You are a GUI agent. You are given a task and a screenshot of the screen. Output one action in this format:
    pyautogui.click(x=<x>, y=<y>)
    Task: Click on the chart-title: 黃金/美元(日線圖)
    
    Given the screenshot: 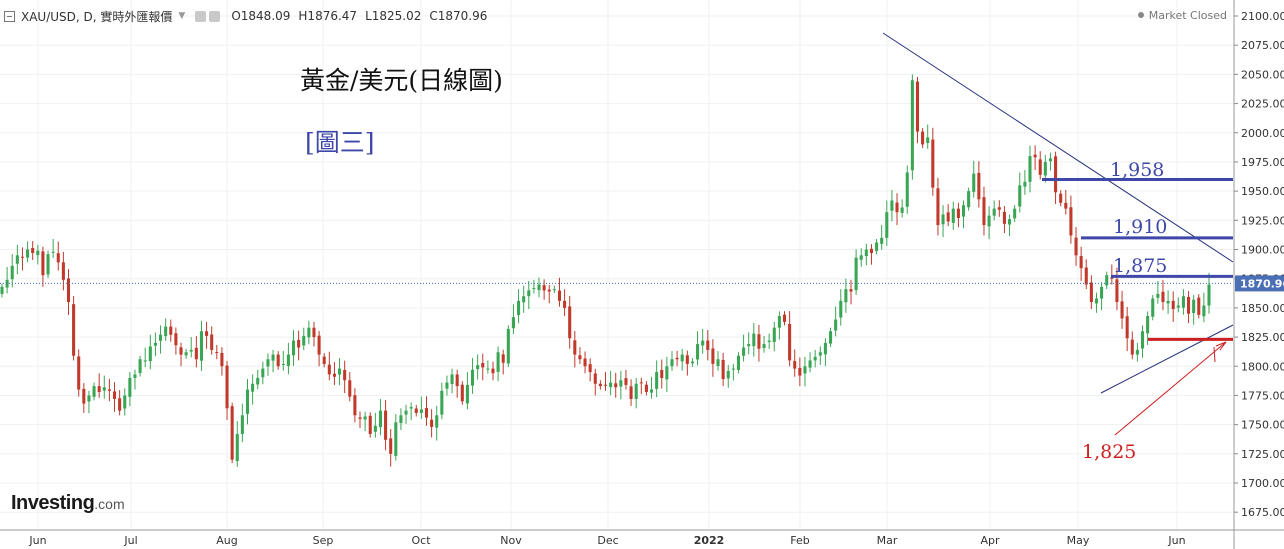 What is the action you would take?
    pyautogui.click(x=401, y=80)
    